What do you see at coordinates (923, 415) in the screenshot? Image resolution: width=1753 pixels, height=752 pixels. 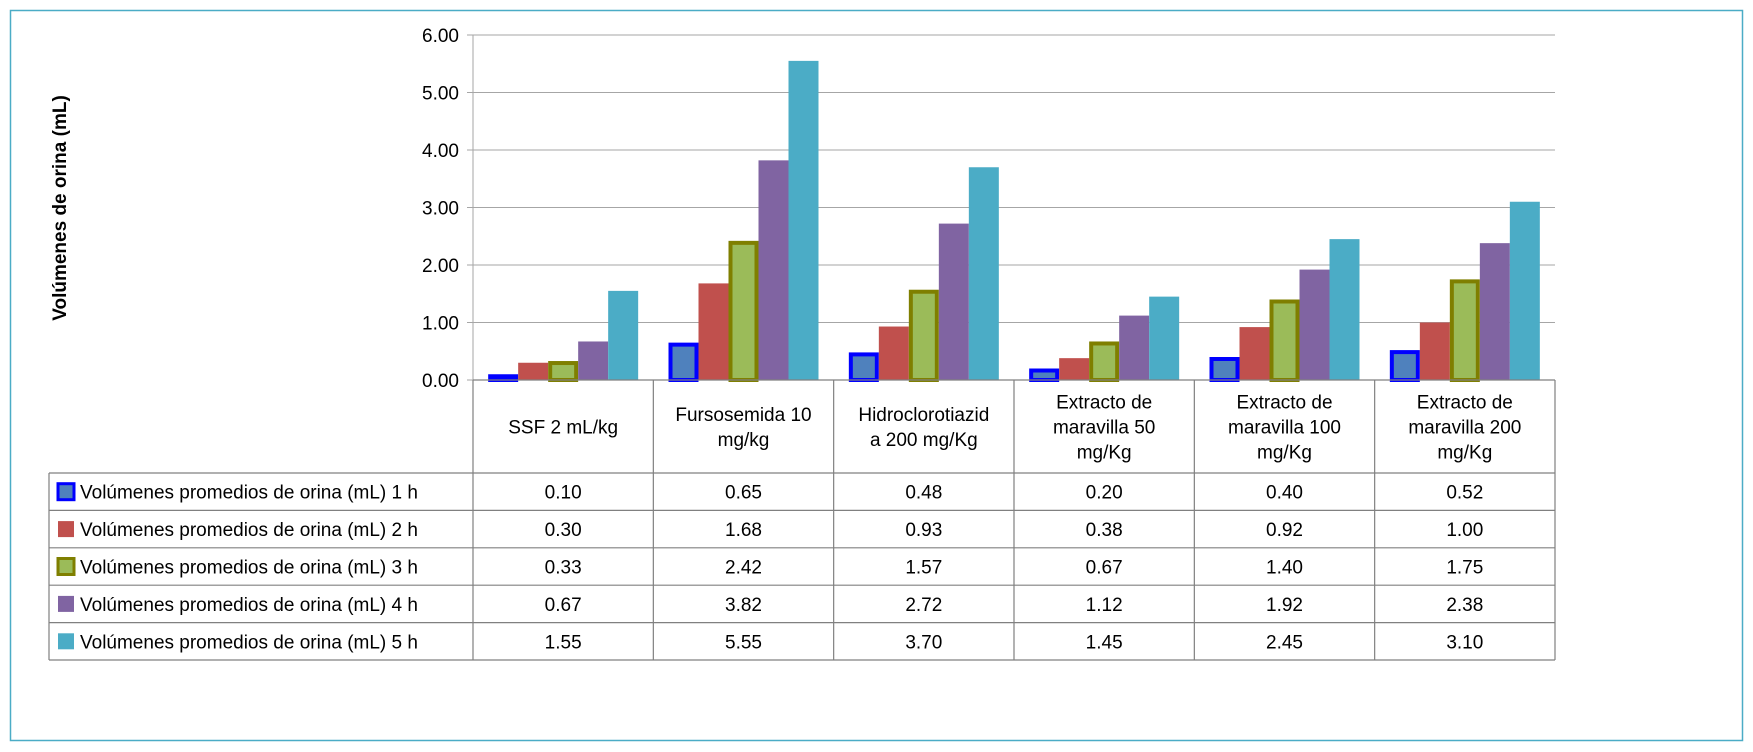 I see `category-label: Hidroclorotiazid` at bounding box center [923, 415].